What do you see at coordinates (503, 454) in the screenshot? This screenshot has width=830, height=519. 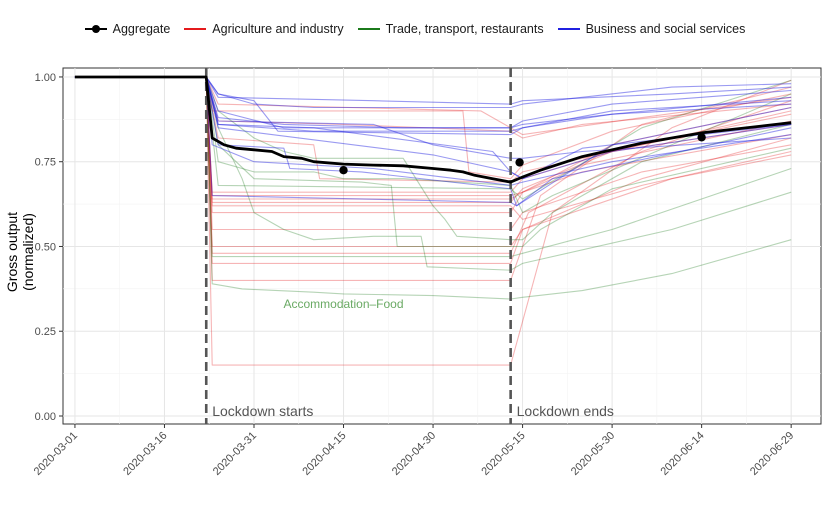 I see `x-tick-label: 2020-05-15` at bounding box center [503, 454].